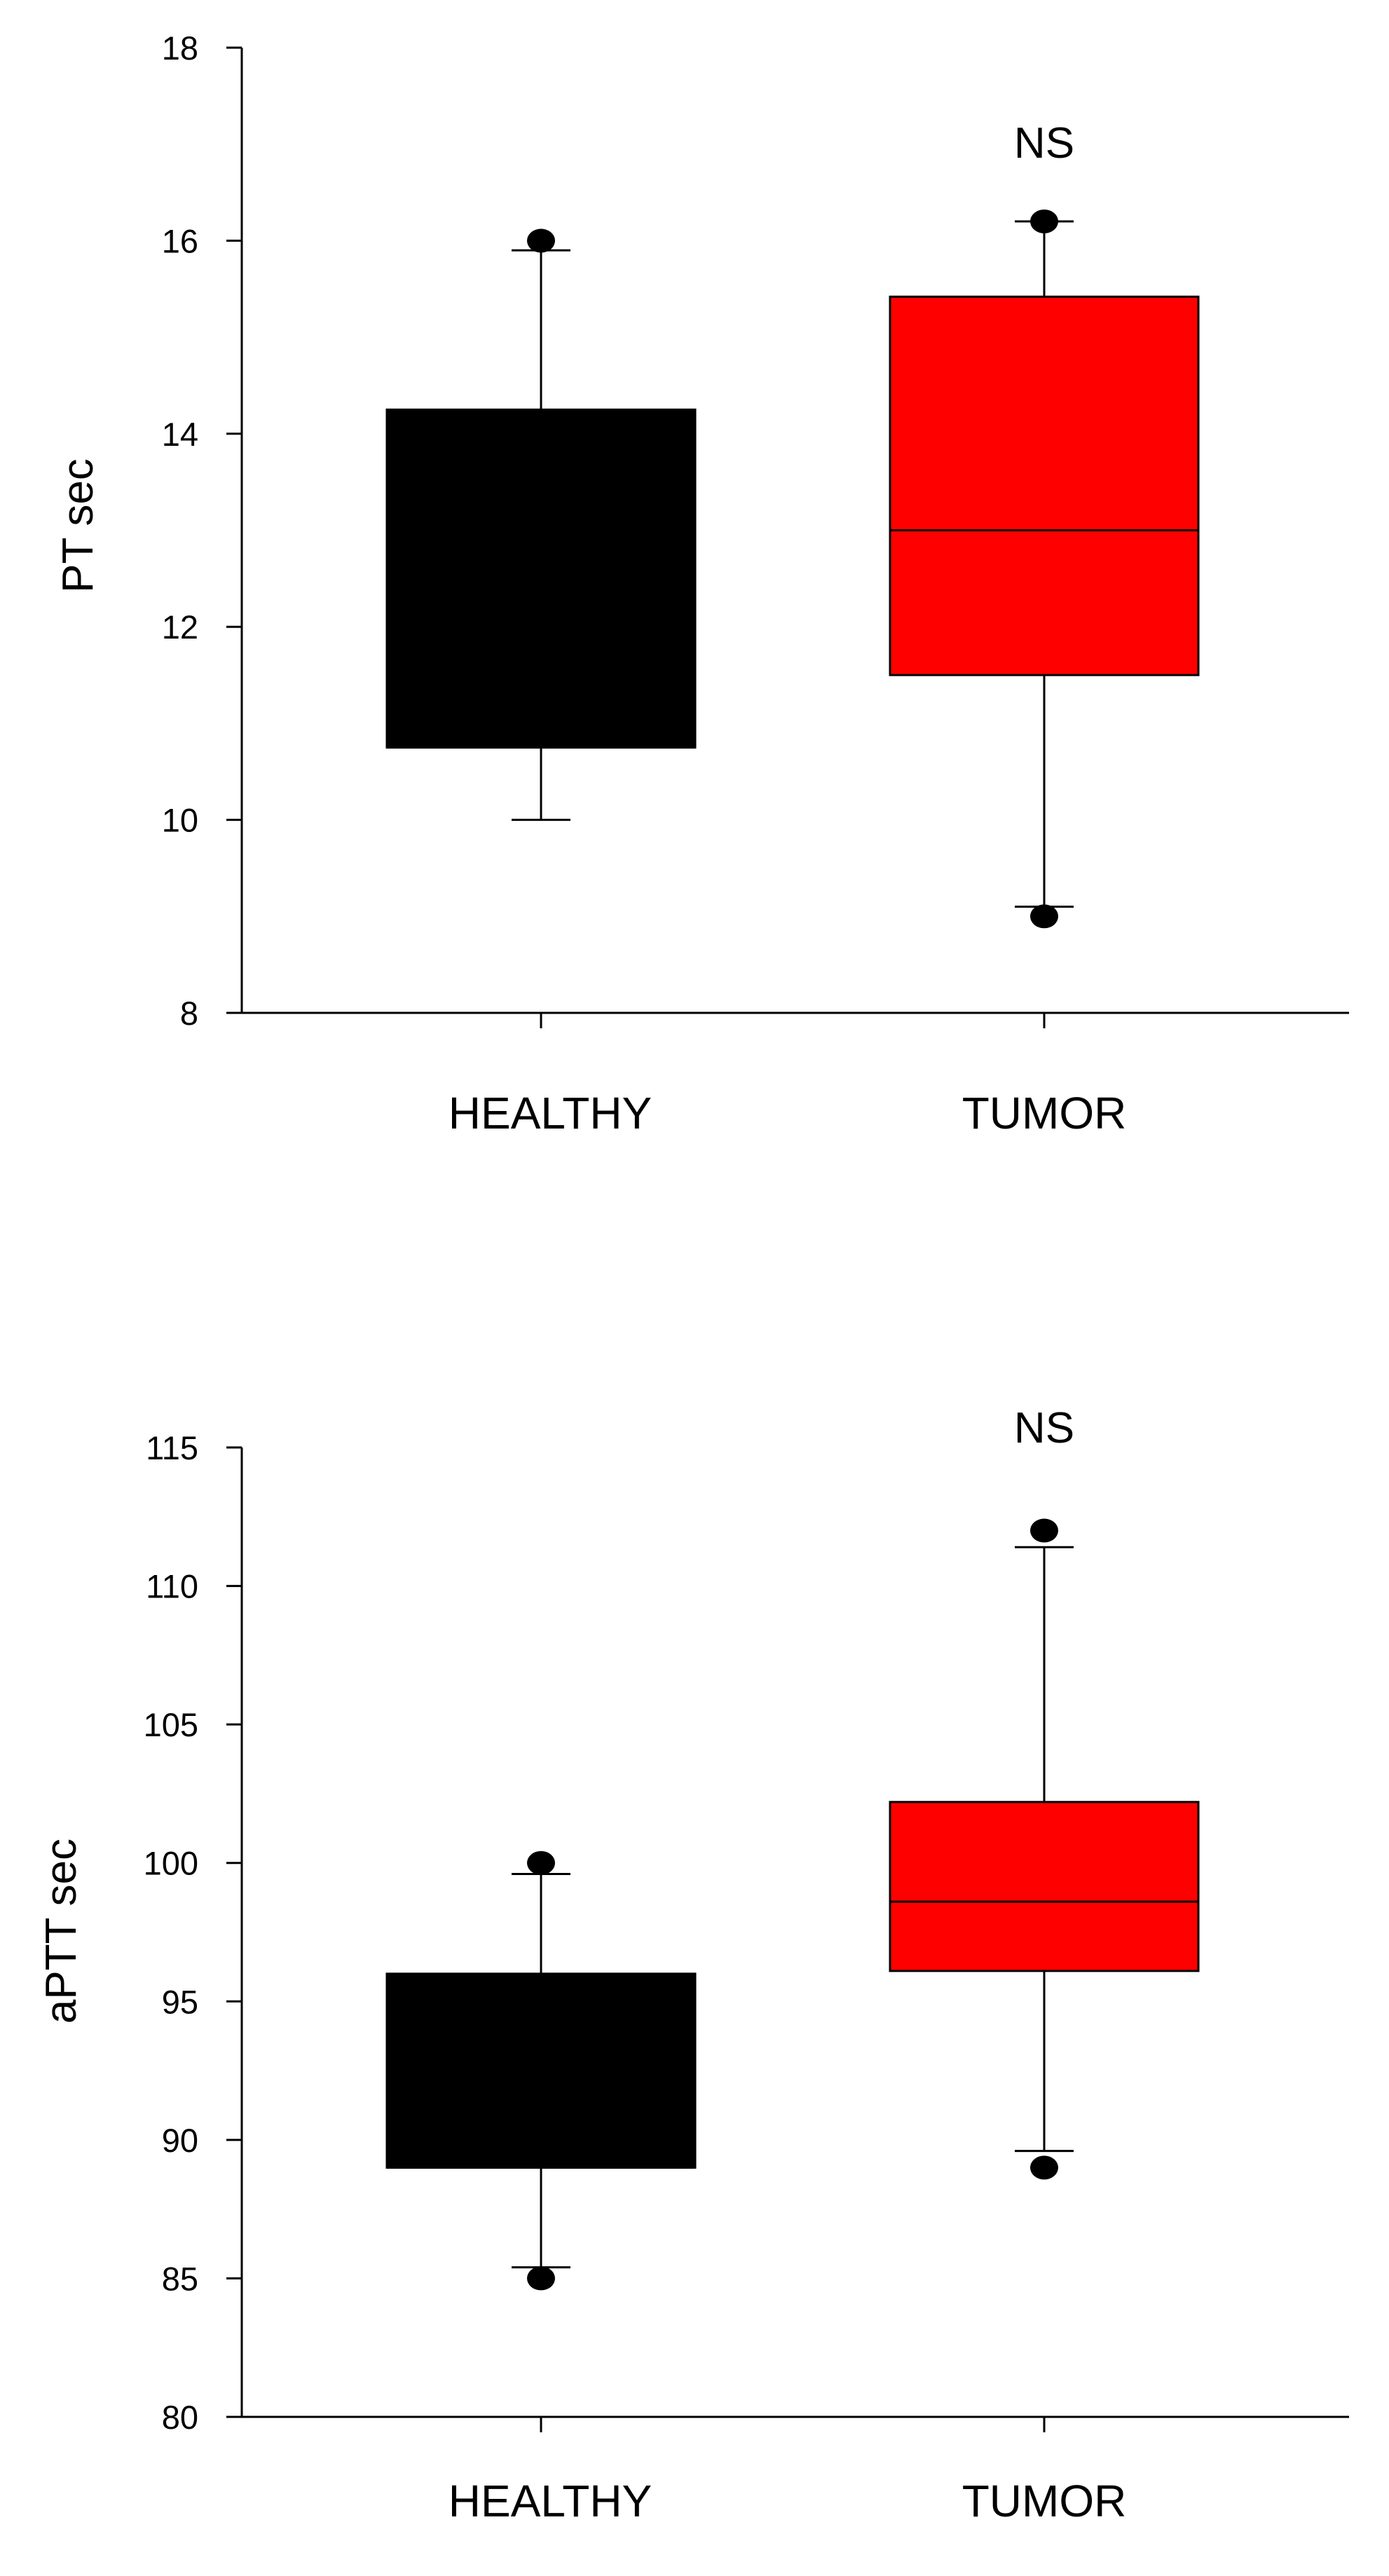 This screenshot has height=2576, width=1389. I want to click on aptt-y-tick-label: 100, so click(171, 1863).